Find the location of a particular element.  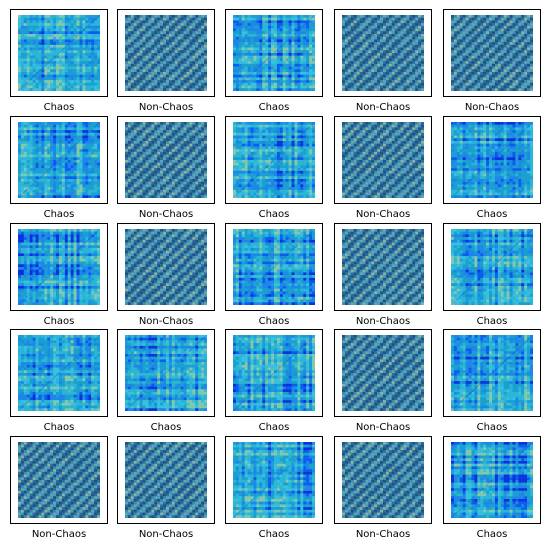

panel-18: Chaos is located at coordinates (274, 383).